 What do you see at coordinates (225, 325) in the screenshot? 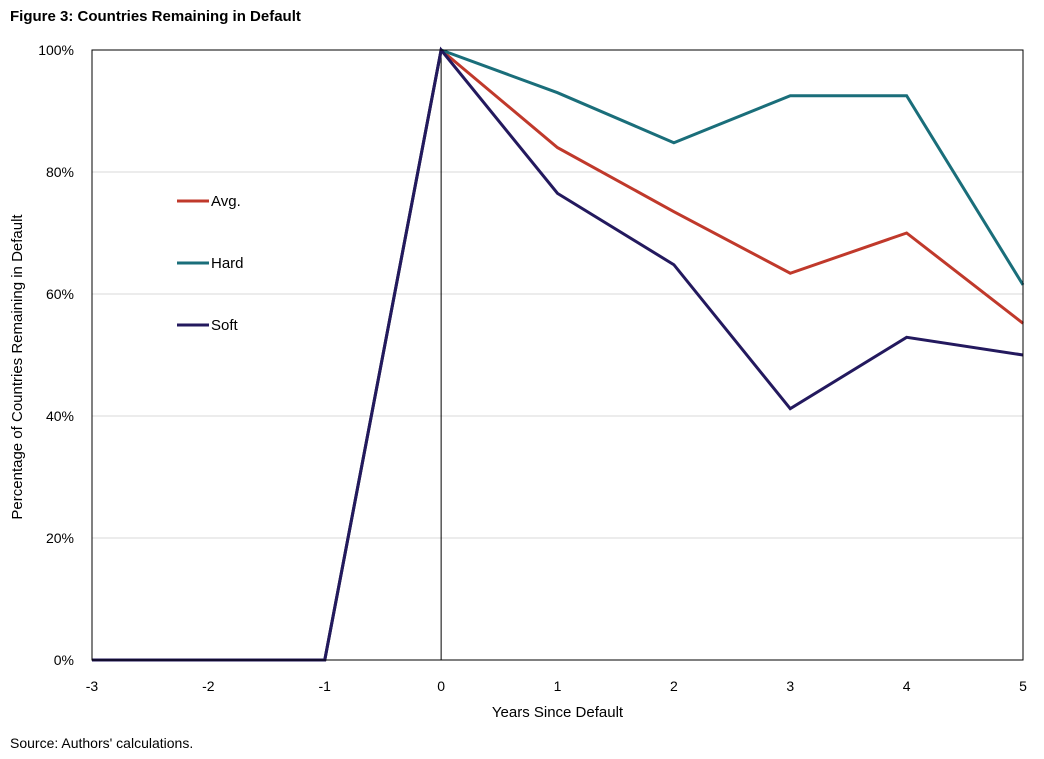
I see `legend-label: Soft` at bounding box center [225, 325].